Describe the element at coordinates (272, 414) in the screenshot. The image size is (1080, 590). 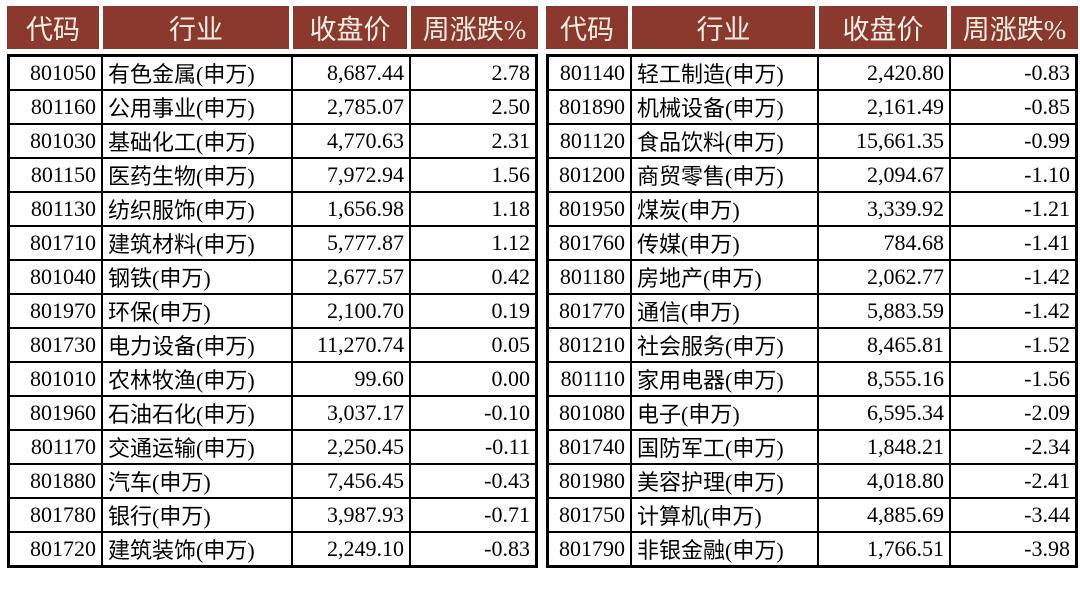
I see `table-row: 801960 石油石化(申万) 3,037.17 -0.10` at that location.